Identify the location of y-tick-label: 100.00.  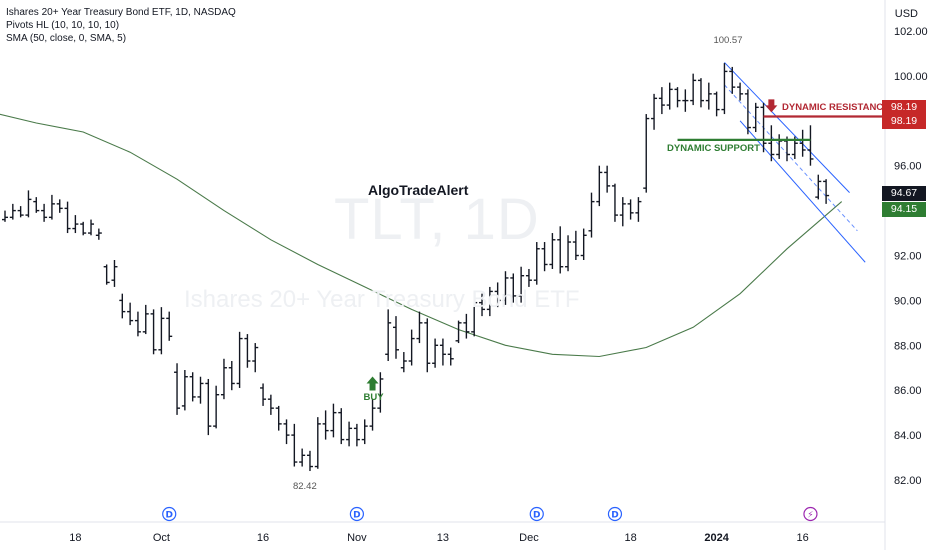
(911, 77).